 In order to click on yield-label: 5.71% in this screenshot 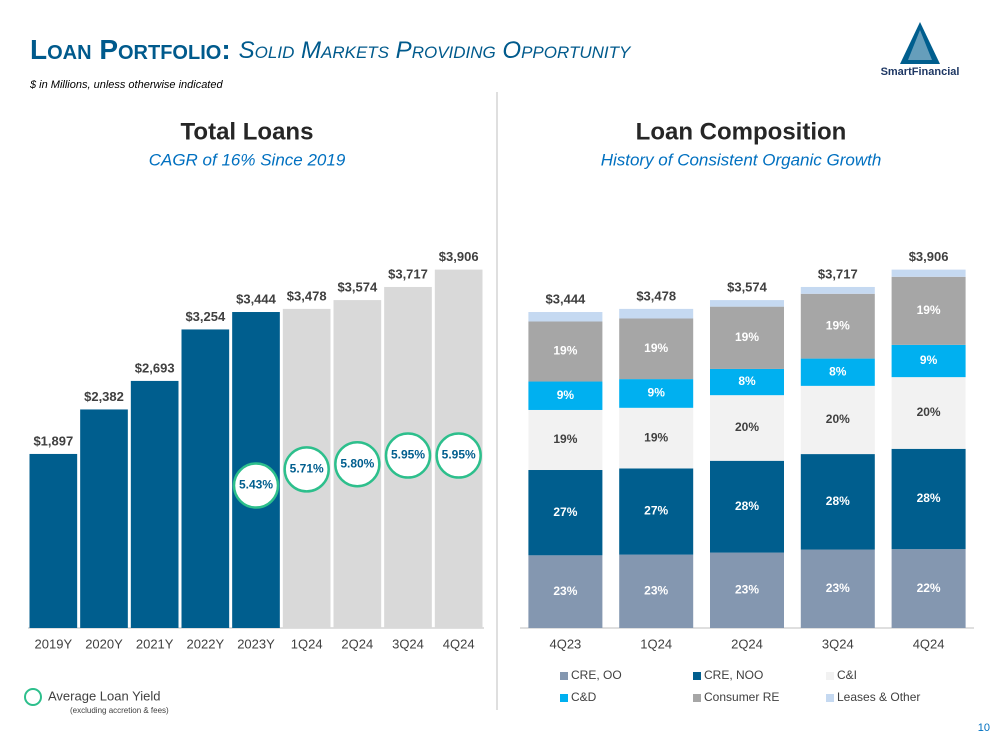, I will do `click(307, 469)`.